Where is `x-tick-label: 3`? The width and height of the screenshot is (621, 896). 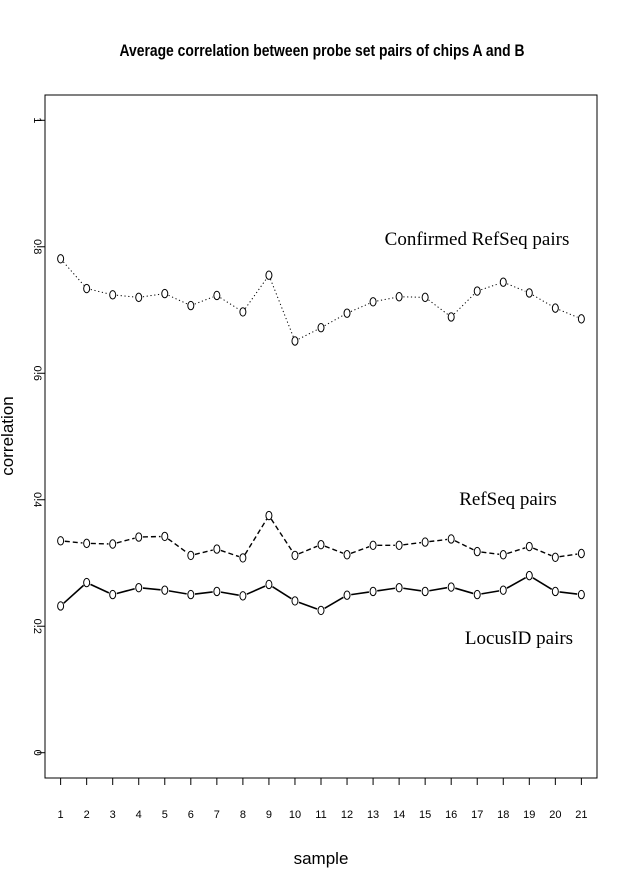 x-tick-label: 3 is located at coordinates (113, 815).